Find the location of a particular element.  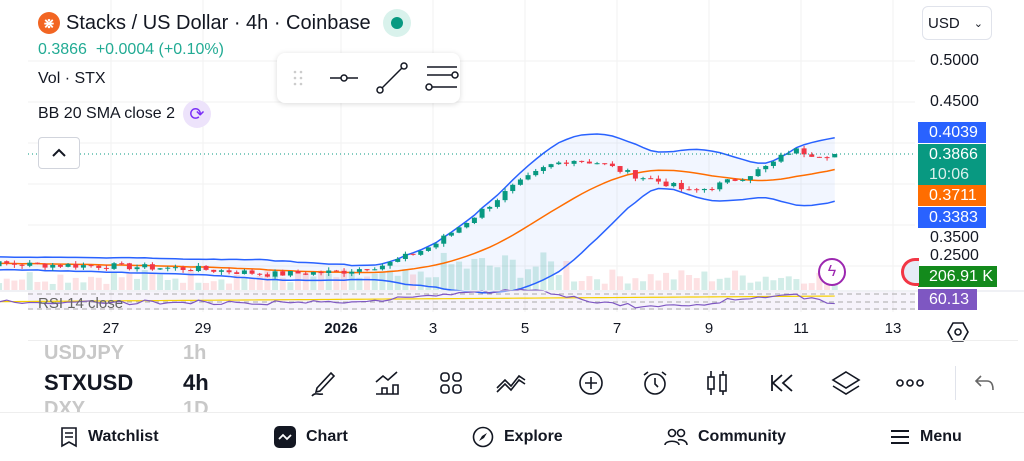

market-open-status-icon is located at coordinates (396, 23).